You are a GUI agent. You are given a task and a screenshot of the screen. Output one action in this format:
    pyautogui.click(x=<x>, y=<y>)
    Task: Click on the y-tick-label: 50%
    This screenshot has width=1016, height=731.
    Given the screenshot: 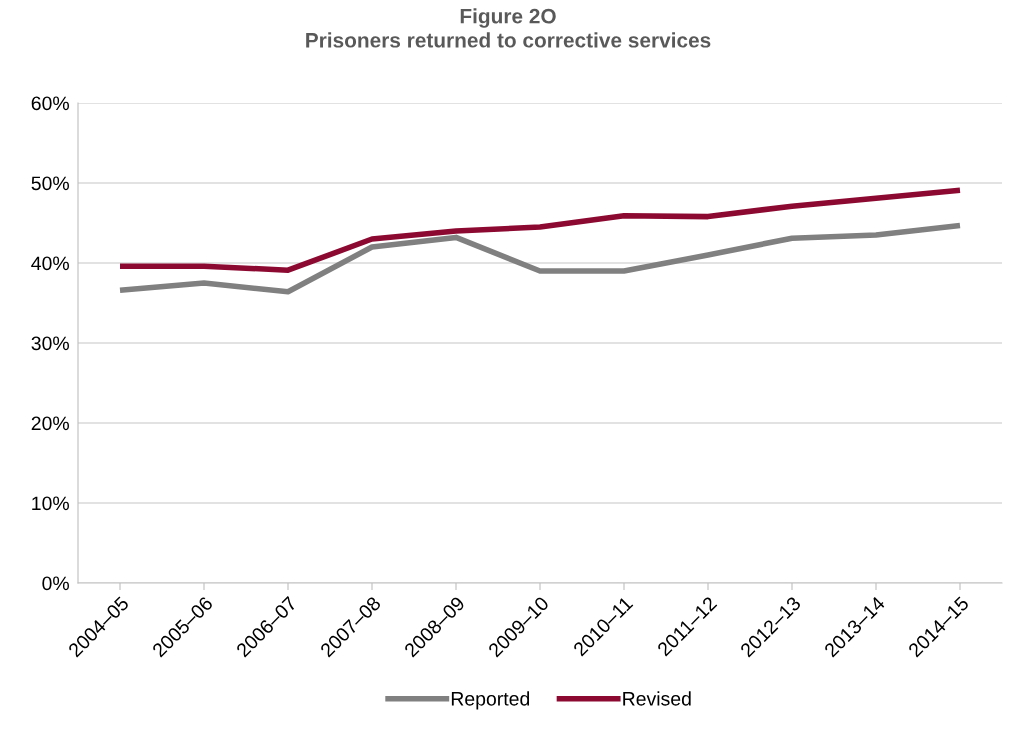 What is the action you would take?
    pyautogui.click(x=50, y=183)
    